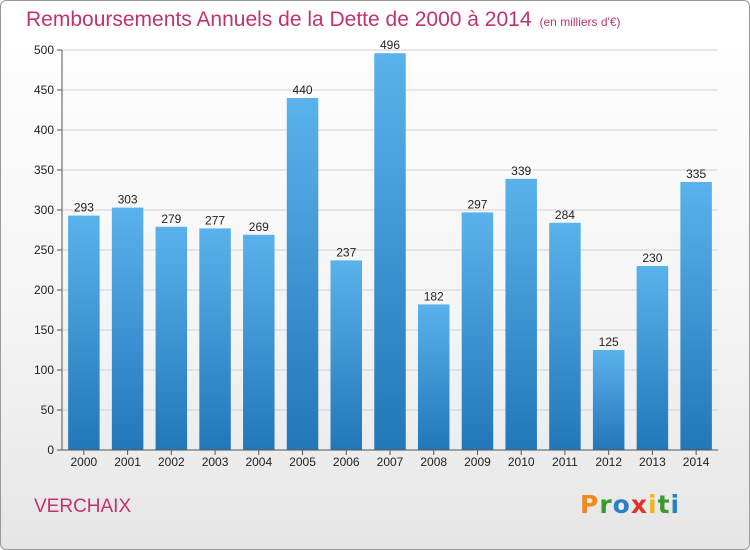  What do you see at coordinates (652, 462) in the screenshot?
I see `x-tick-label: 2013` at bounding box center [652, 462].